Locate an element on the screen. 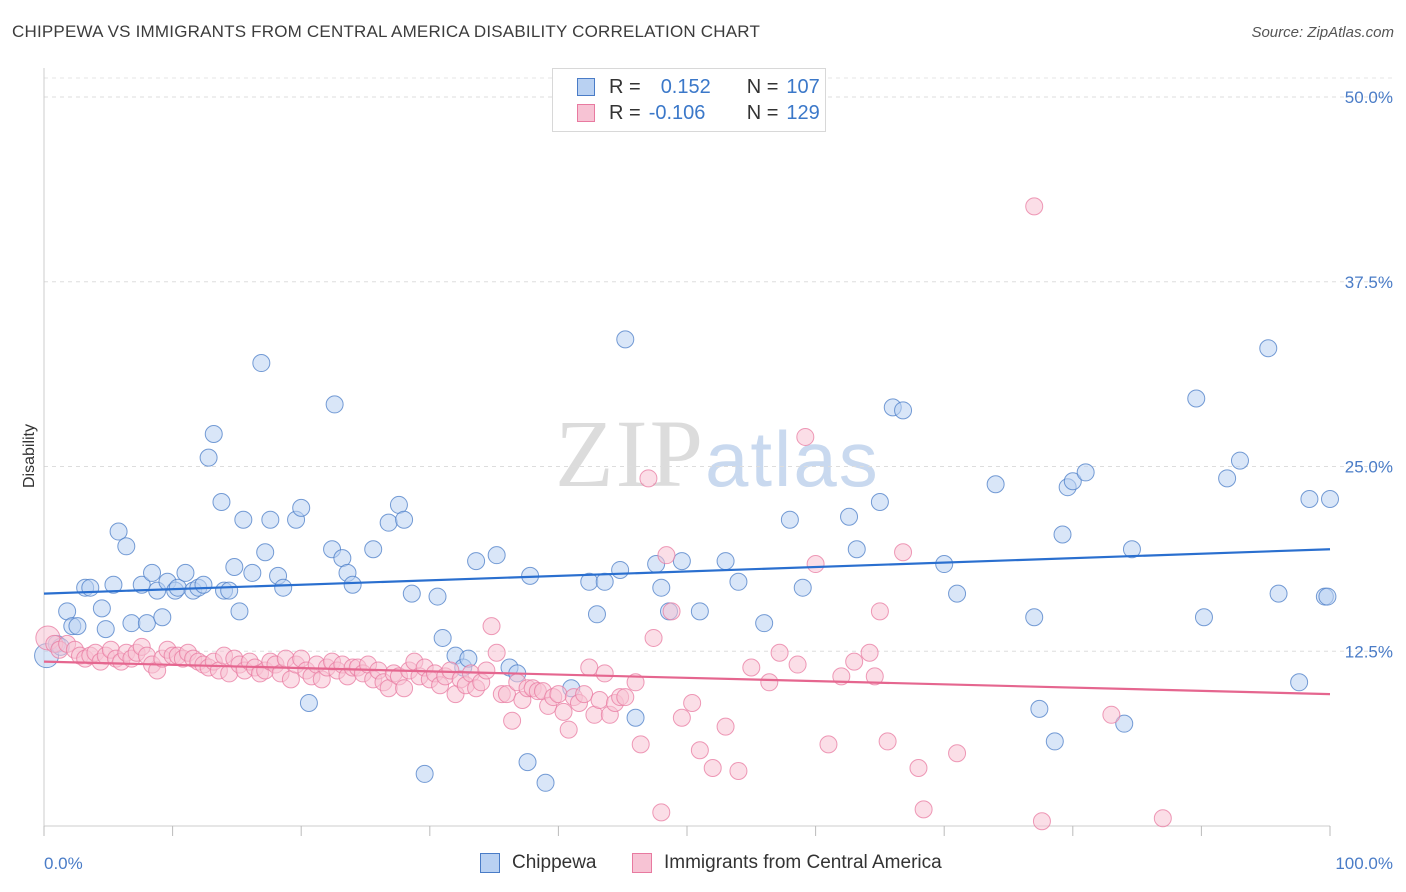 Image resolution: width=1406 pixels, height=892 pixels. watermark-zip: ZIP is located at coordinates (630, 453).